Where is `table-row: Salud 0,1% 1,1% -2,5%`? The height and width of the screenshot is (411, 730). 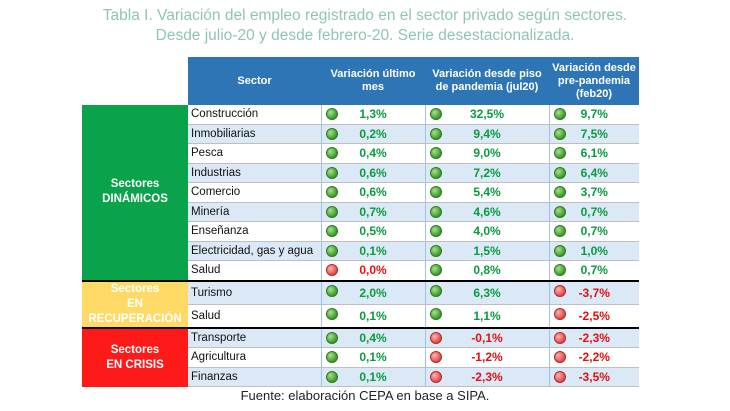
table-row: Salud 0,1% 1,1% -2,5% is located at coordinates (360, 316).